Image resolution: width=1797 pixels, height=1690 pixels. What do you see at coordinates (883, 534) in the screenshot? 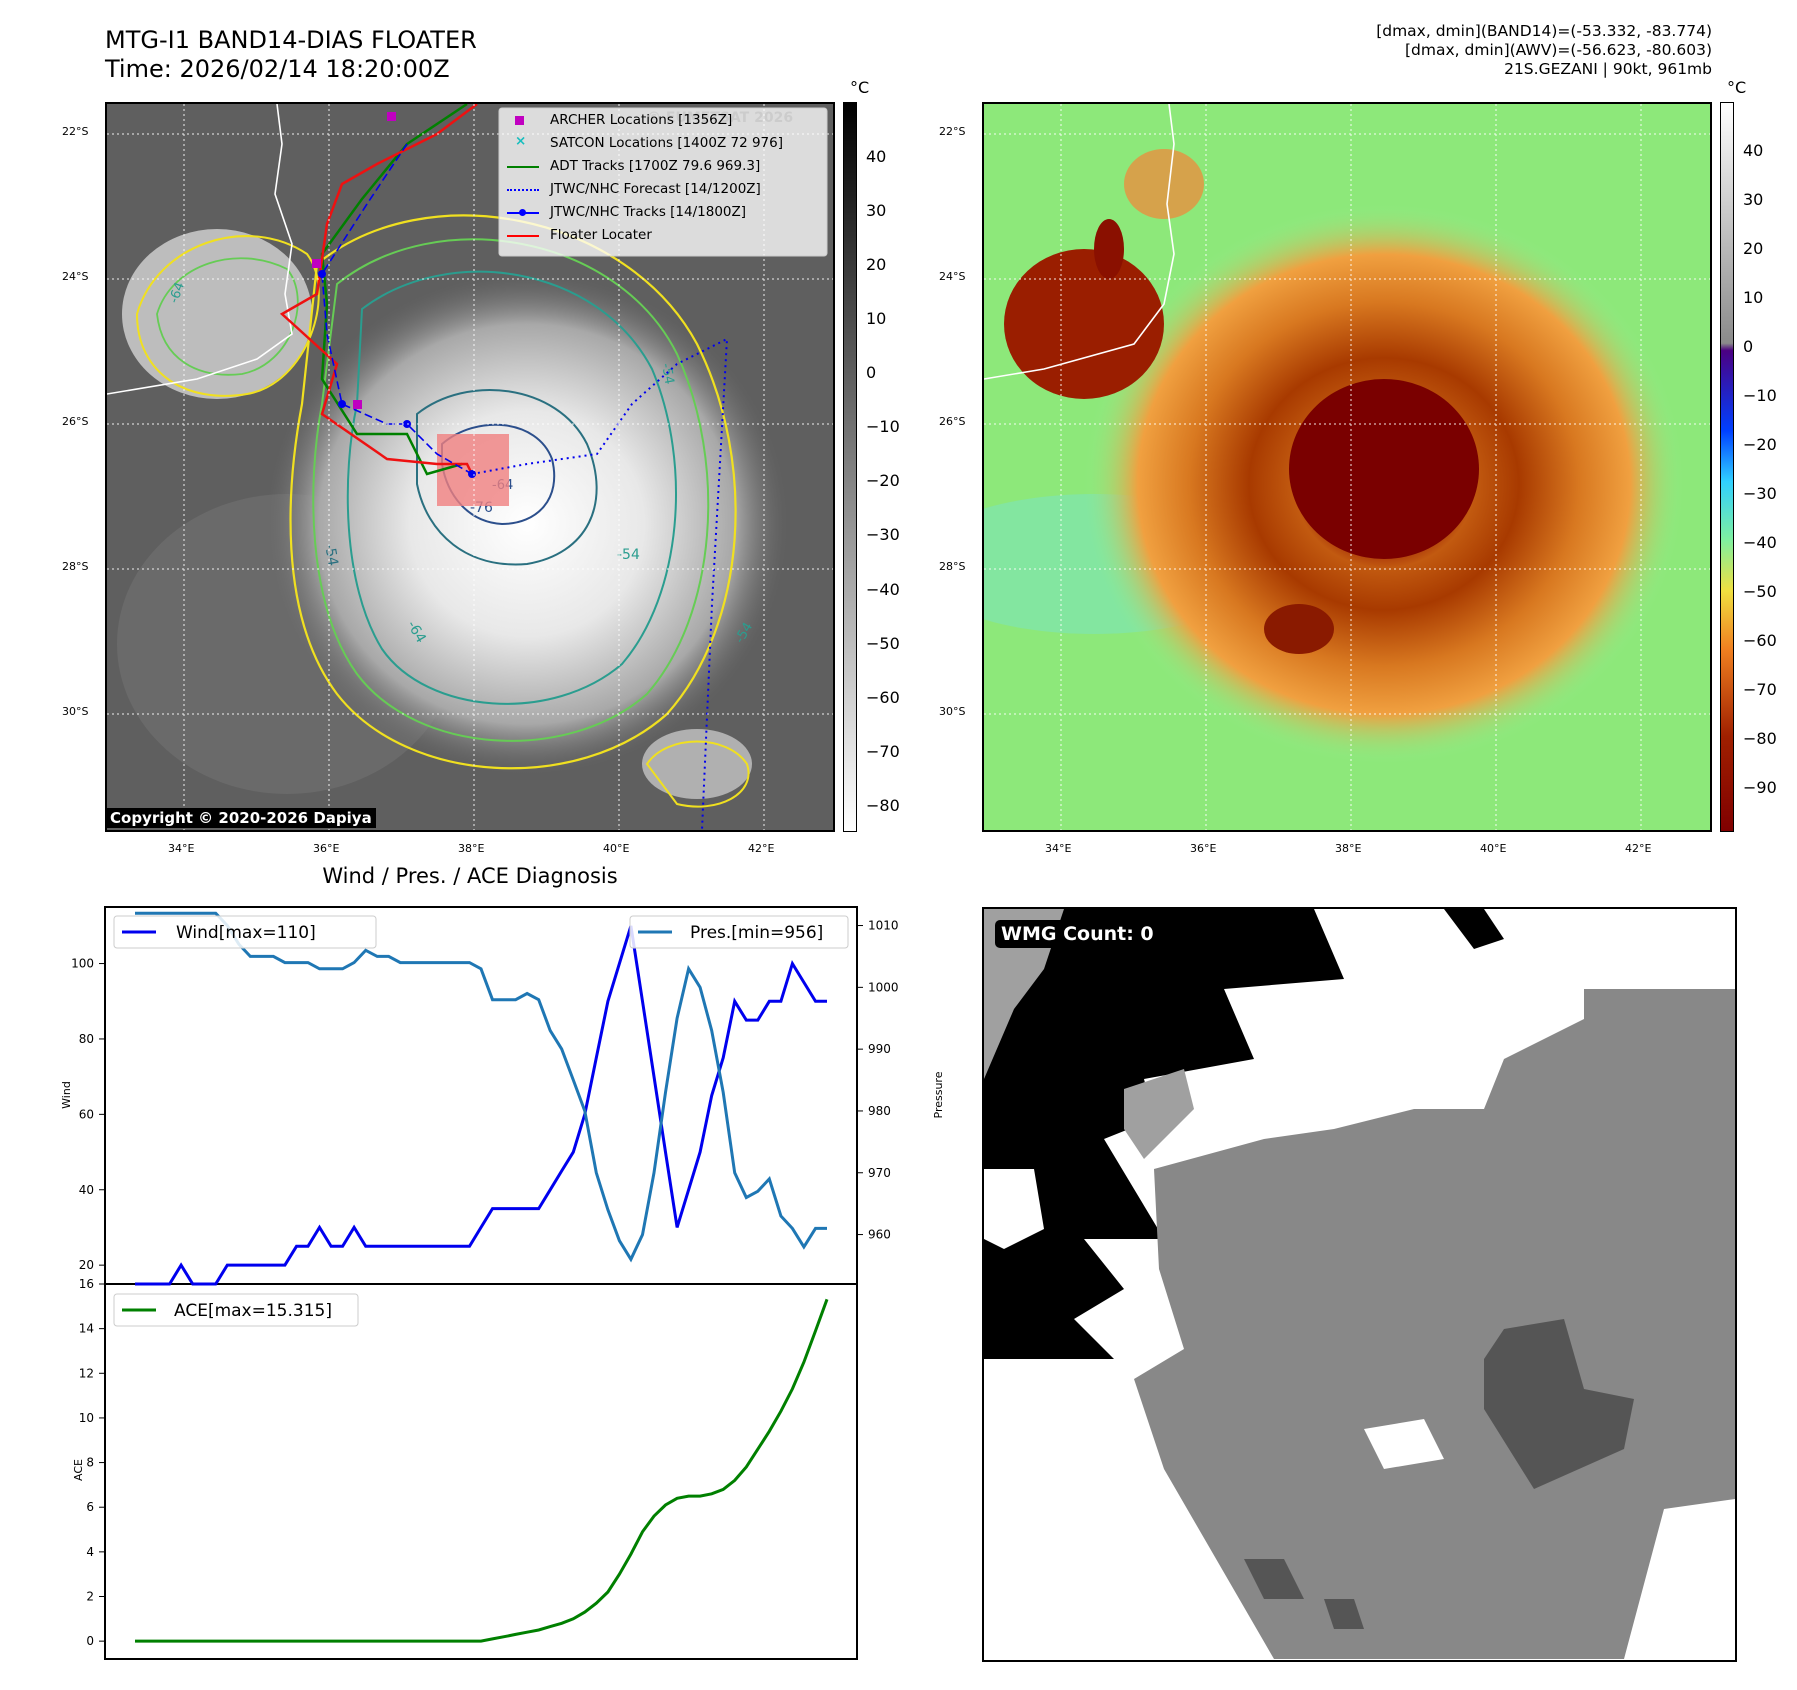
I see `colorbar-tick: −30` at bounding box center [883, 534].